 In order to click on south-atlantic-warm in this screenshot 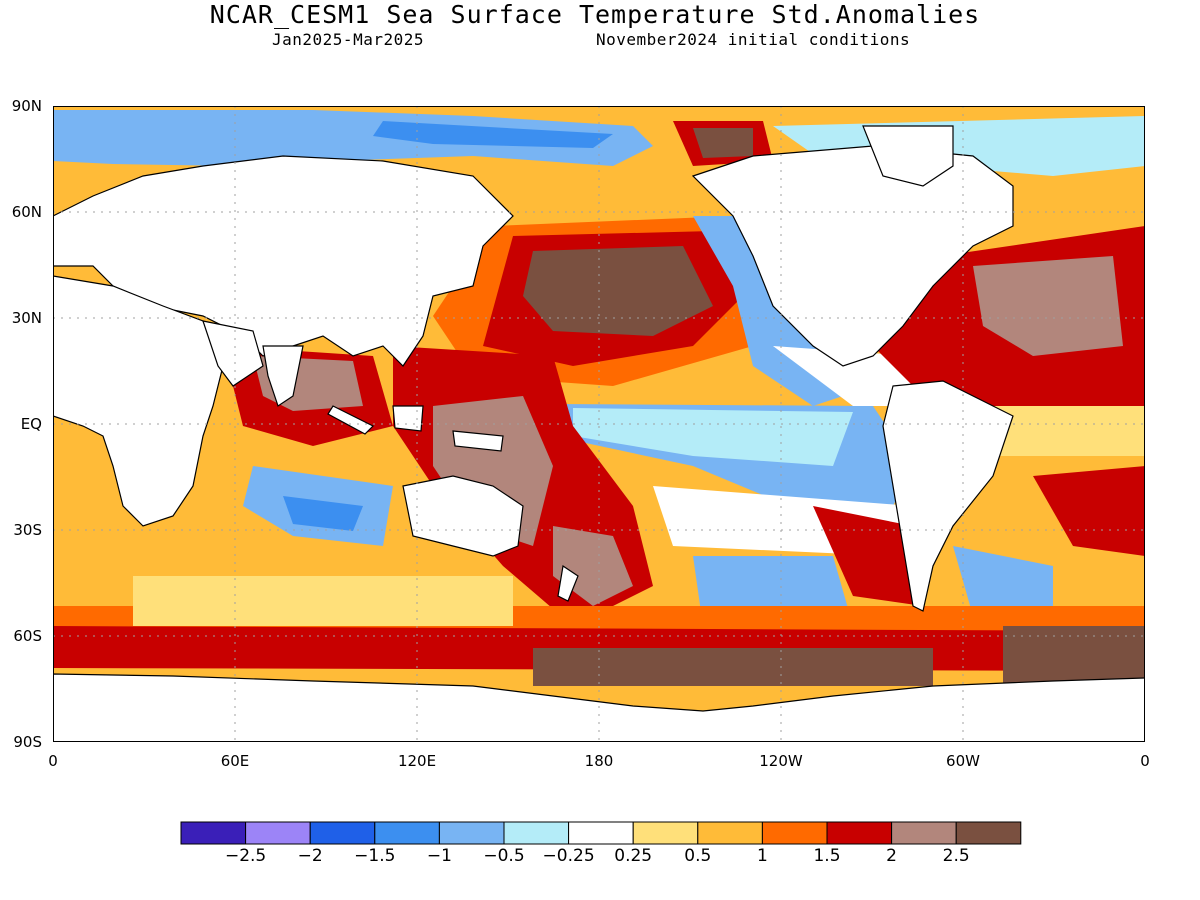, I will do `click(1089, 511)`.